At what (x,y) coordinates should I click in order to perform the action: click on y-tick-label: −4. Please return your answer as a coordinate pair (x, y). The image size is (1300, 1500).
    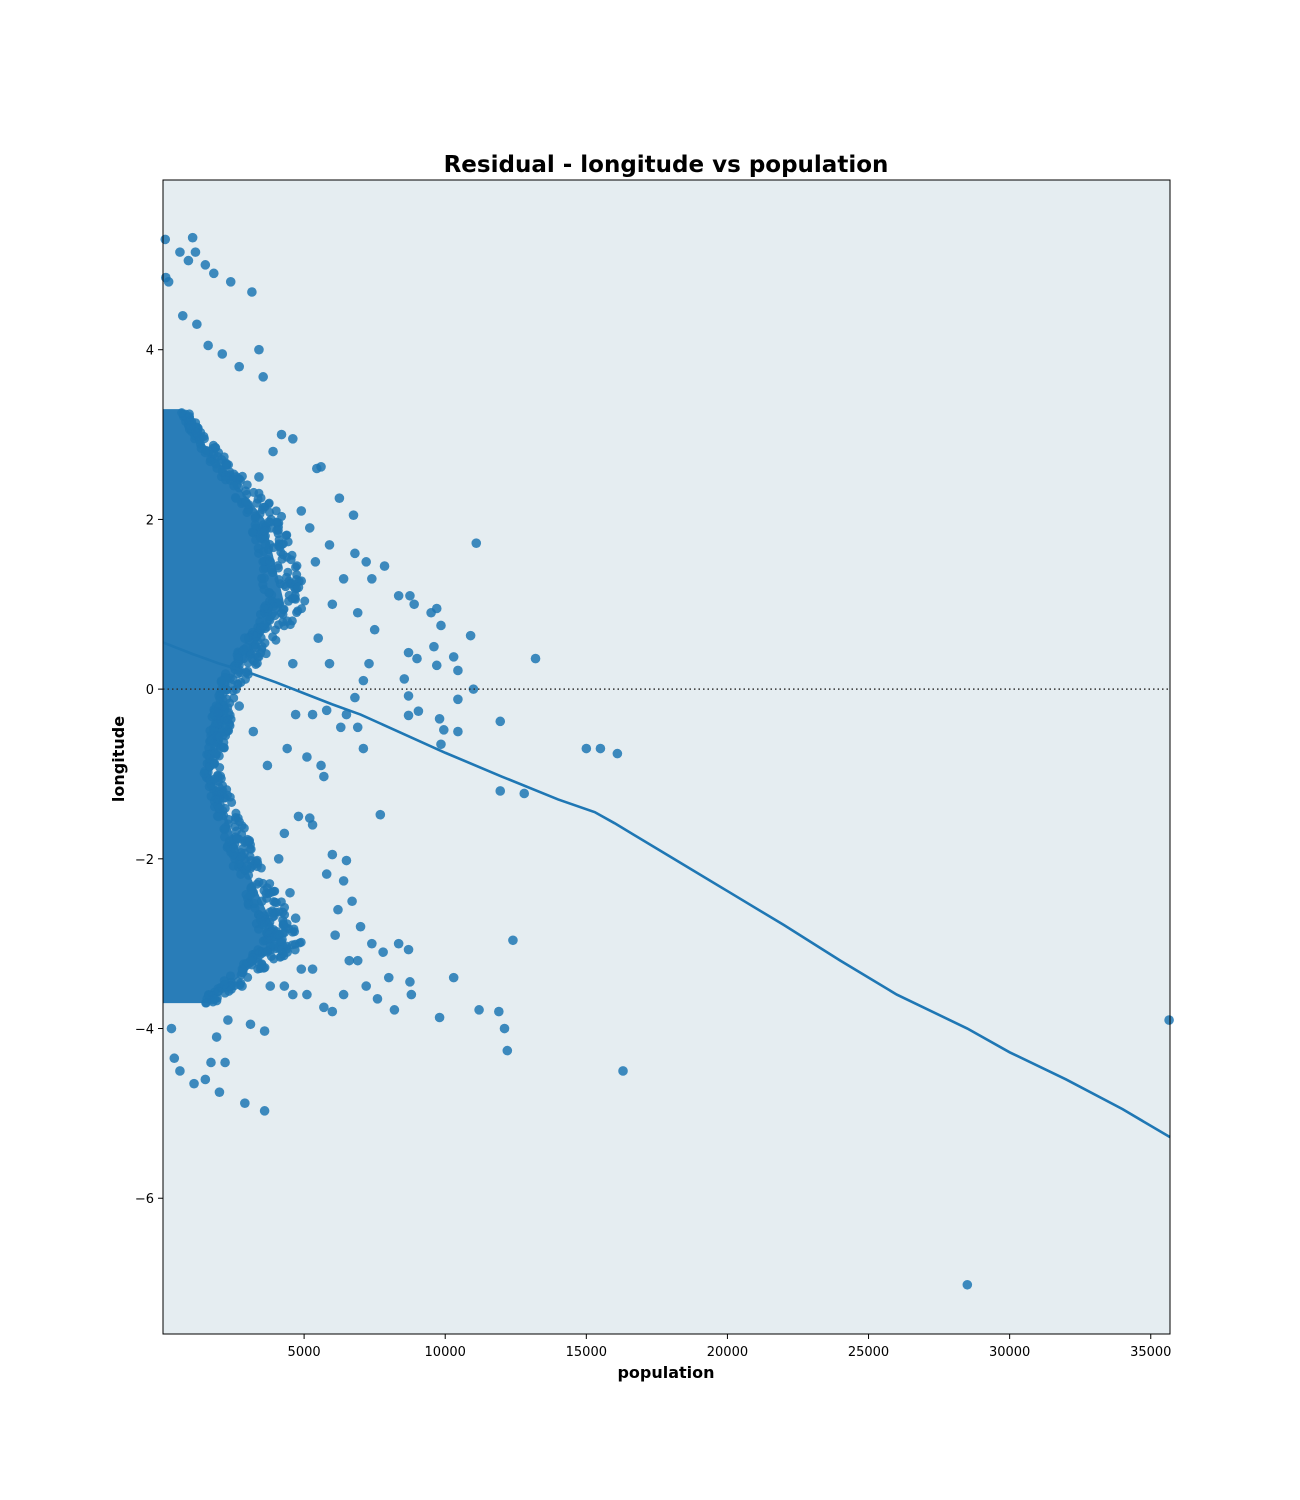
    Looking at the image, I should click on (144, 1030).